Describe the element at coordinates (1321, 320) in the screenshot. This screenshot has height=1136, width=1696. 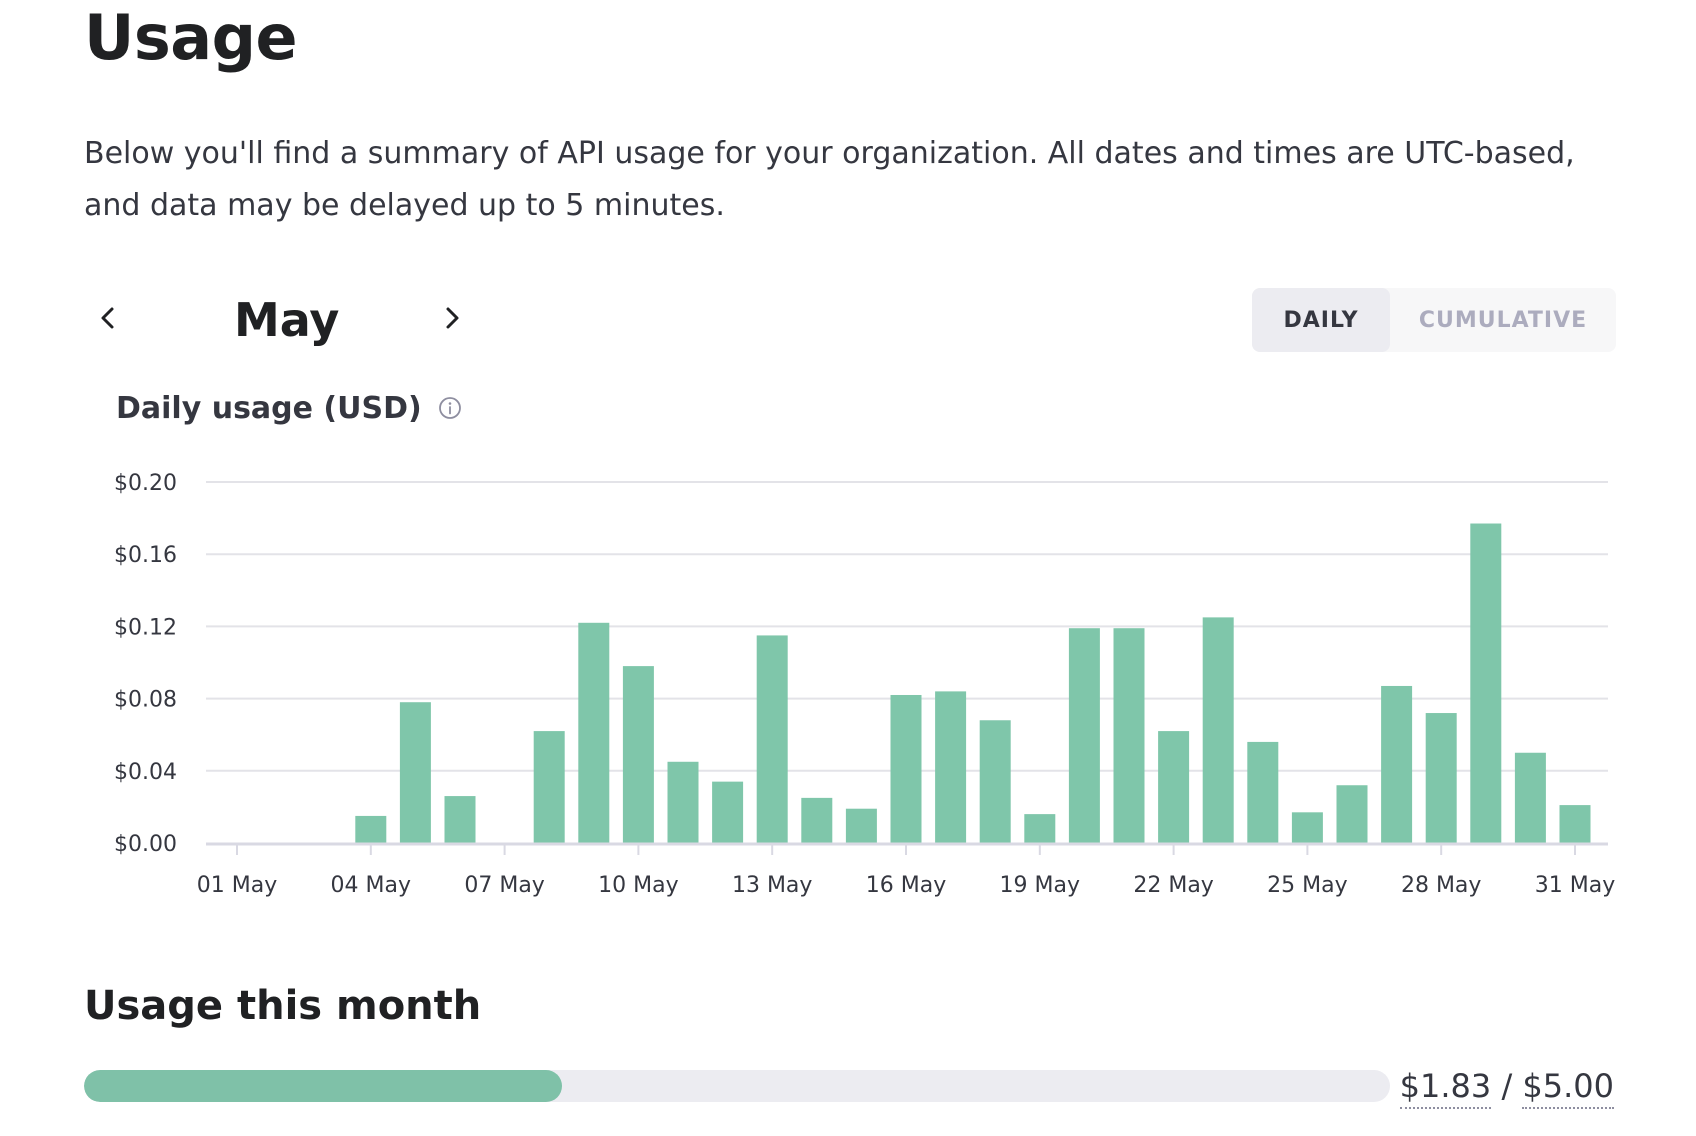
I see `daily-toggle-button: DAILY` at that location.